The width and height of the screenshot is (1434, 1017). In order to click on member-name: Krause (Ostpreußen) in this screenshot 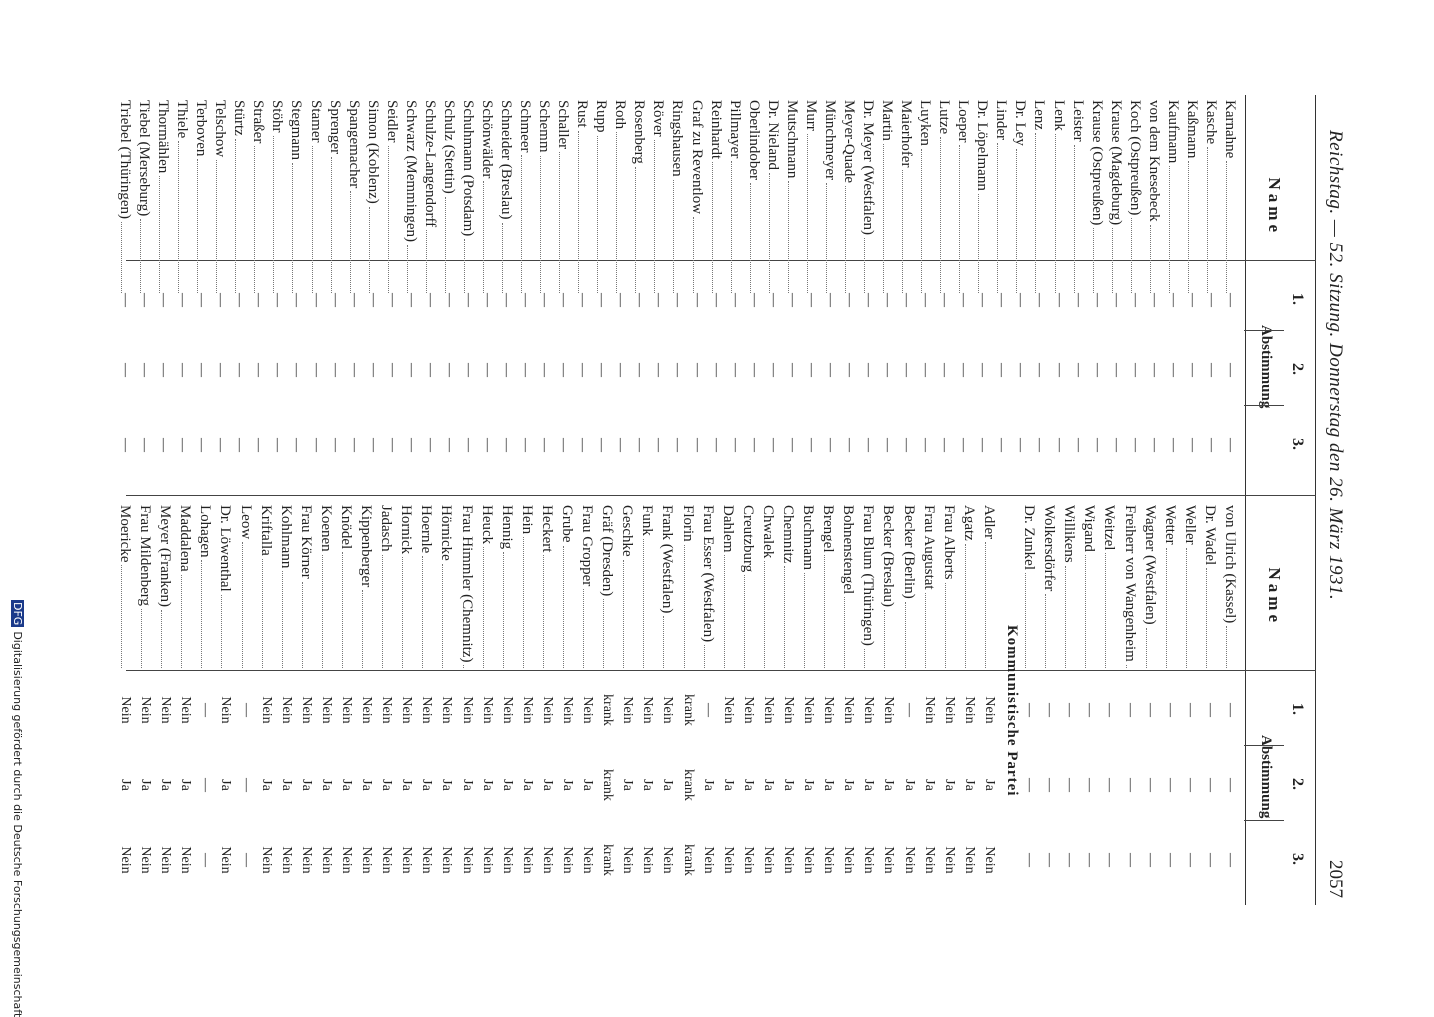, I will do `click(1096, 163)`.